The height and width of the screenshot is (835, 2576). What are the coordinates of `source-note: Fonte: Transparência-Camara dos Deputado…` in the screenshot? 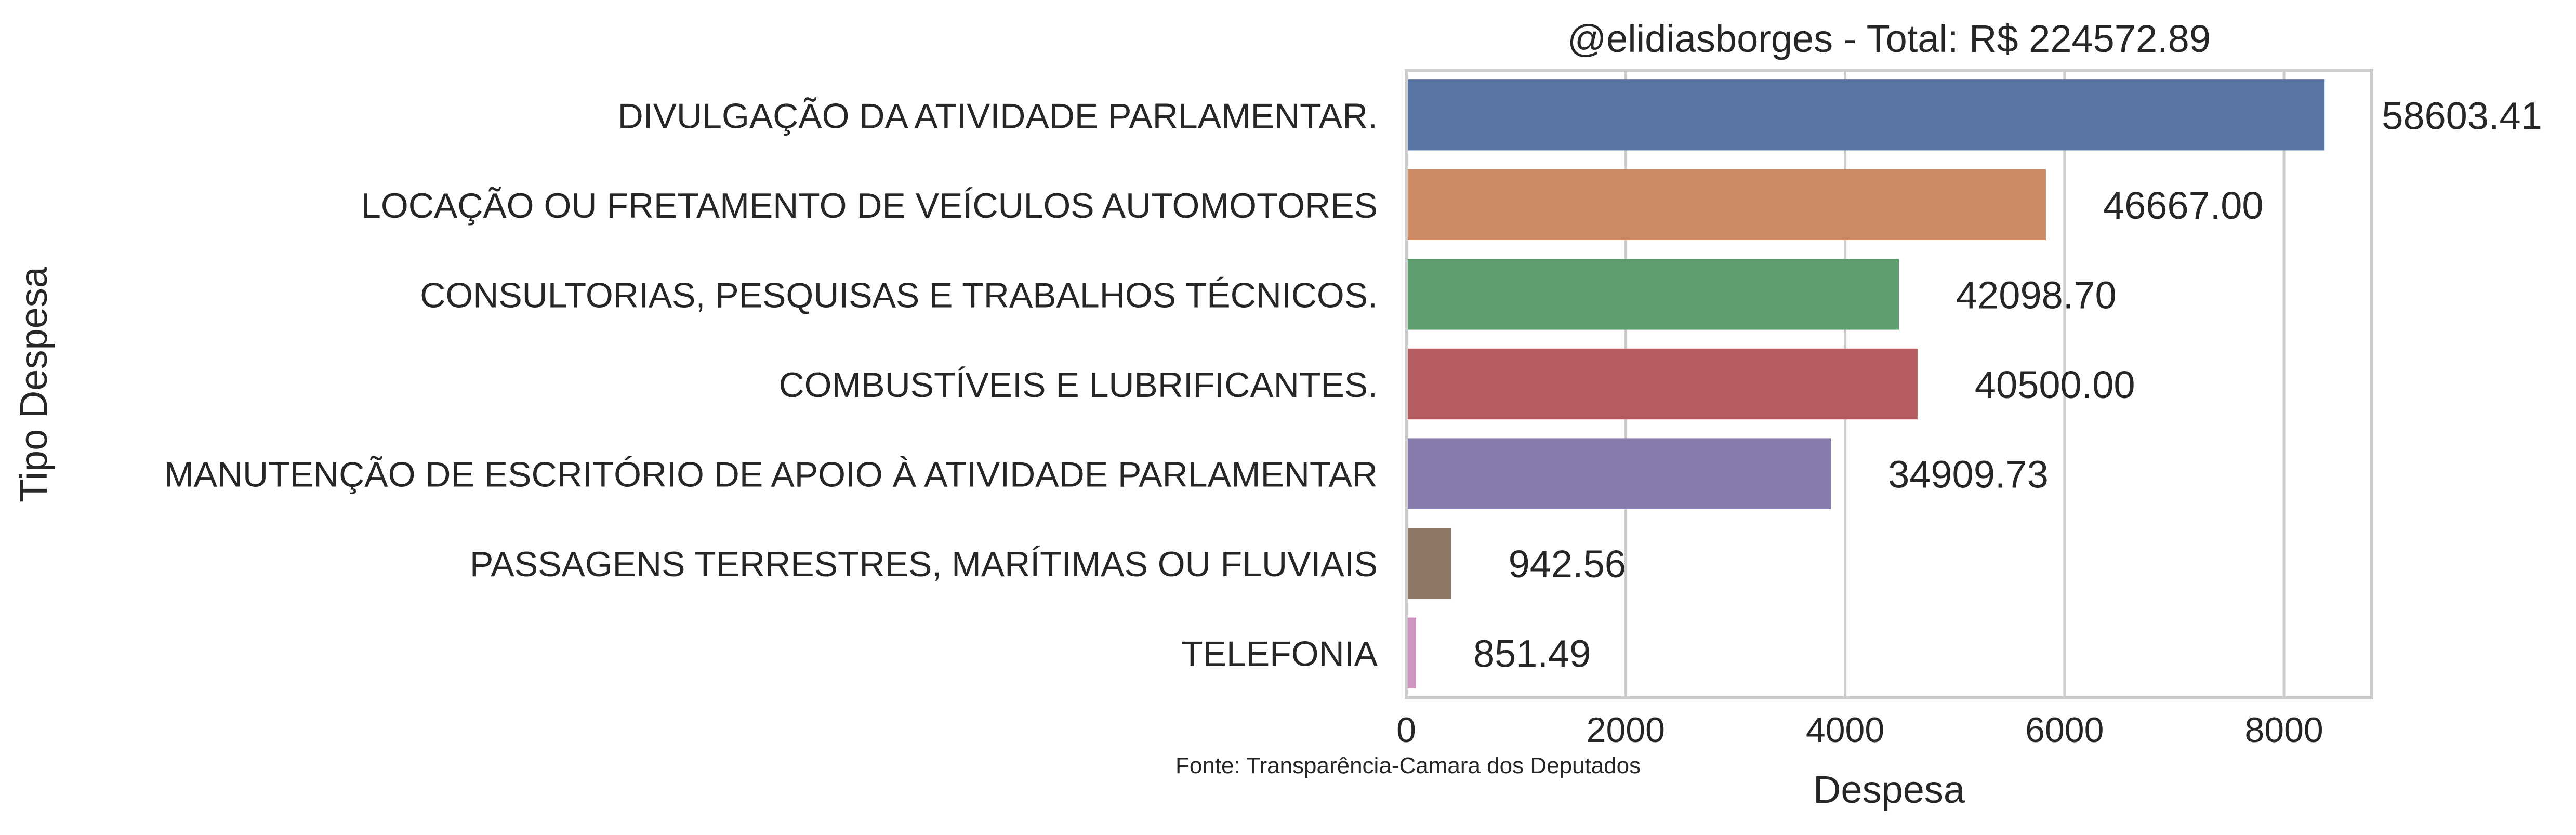 It's located at (1408, 766).